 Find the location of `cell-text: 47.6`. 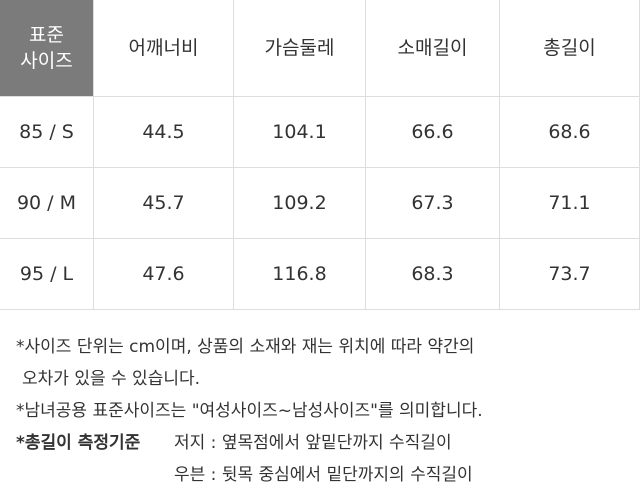

cell-text: 47.6 is located at coordinates (163, 274).